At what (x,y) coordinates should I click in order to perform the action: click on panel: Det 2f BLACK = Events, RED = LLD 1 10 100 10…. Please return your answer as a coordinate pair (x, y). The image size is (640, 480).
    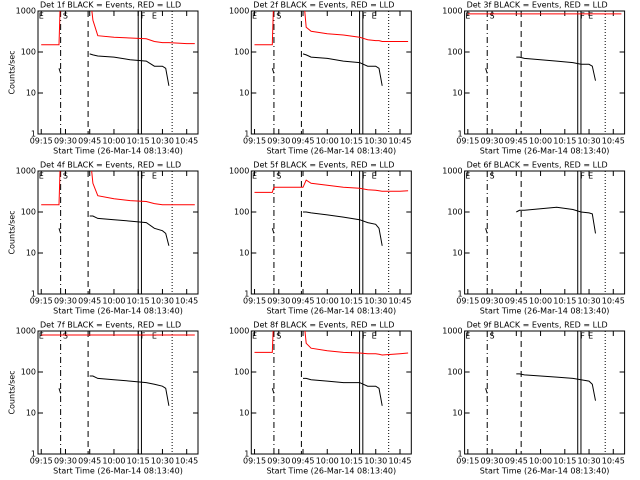
    Looking at the image, I should click on (320, 78).